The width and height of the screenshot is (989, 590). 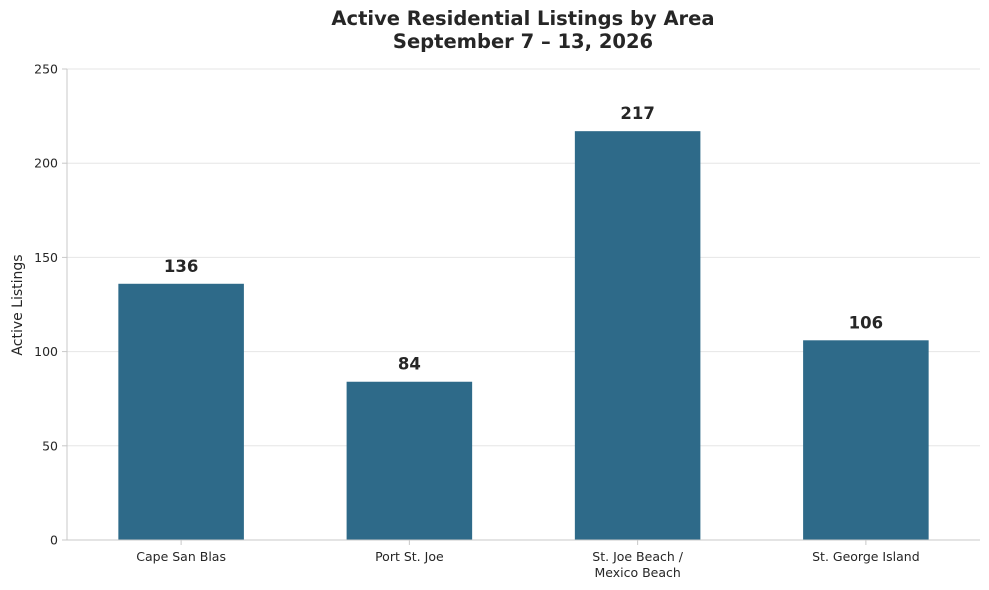 What do you see at coordinates (523, 41) in the screenshot?
I see `chart-subtitle: September 7 – 13, 2026` at bounding box center [523, 41].